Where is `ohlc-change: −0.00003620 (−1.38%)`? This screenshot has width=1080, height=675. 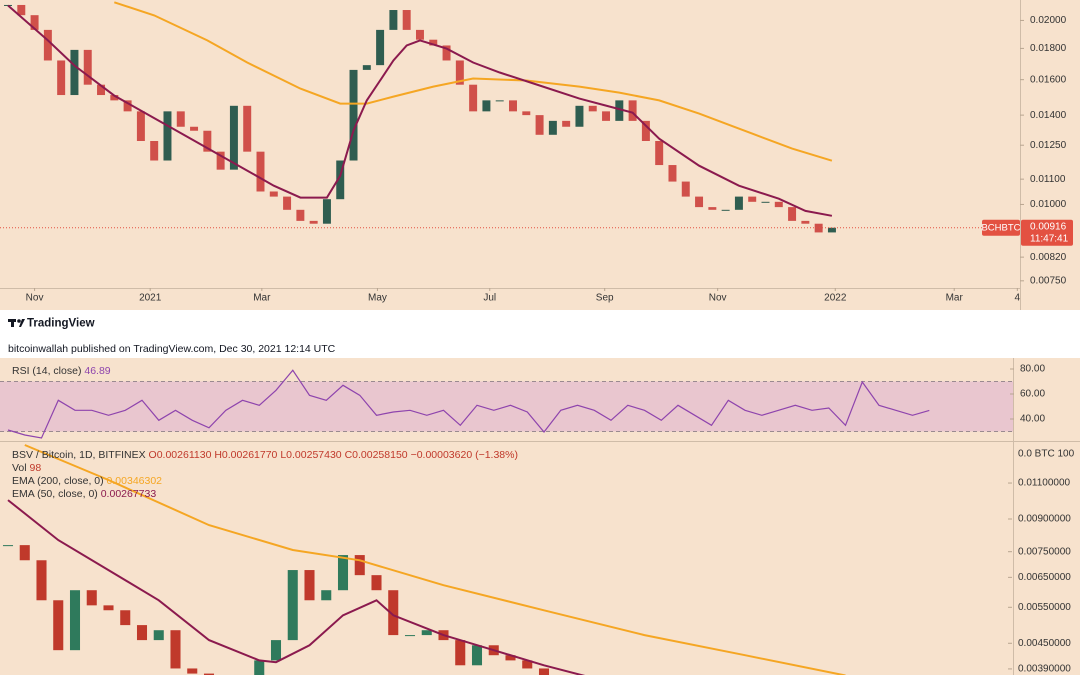
ohlc-change: −0.00003620 (−1.38%) is located at coordinates (464, 455).